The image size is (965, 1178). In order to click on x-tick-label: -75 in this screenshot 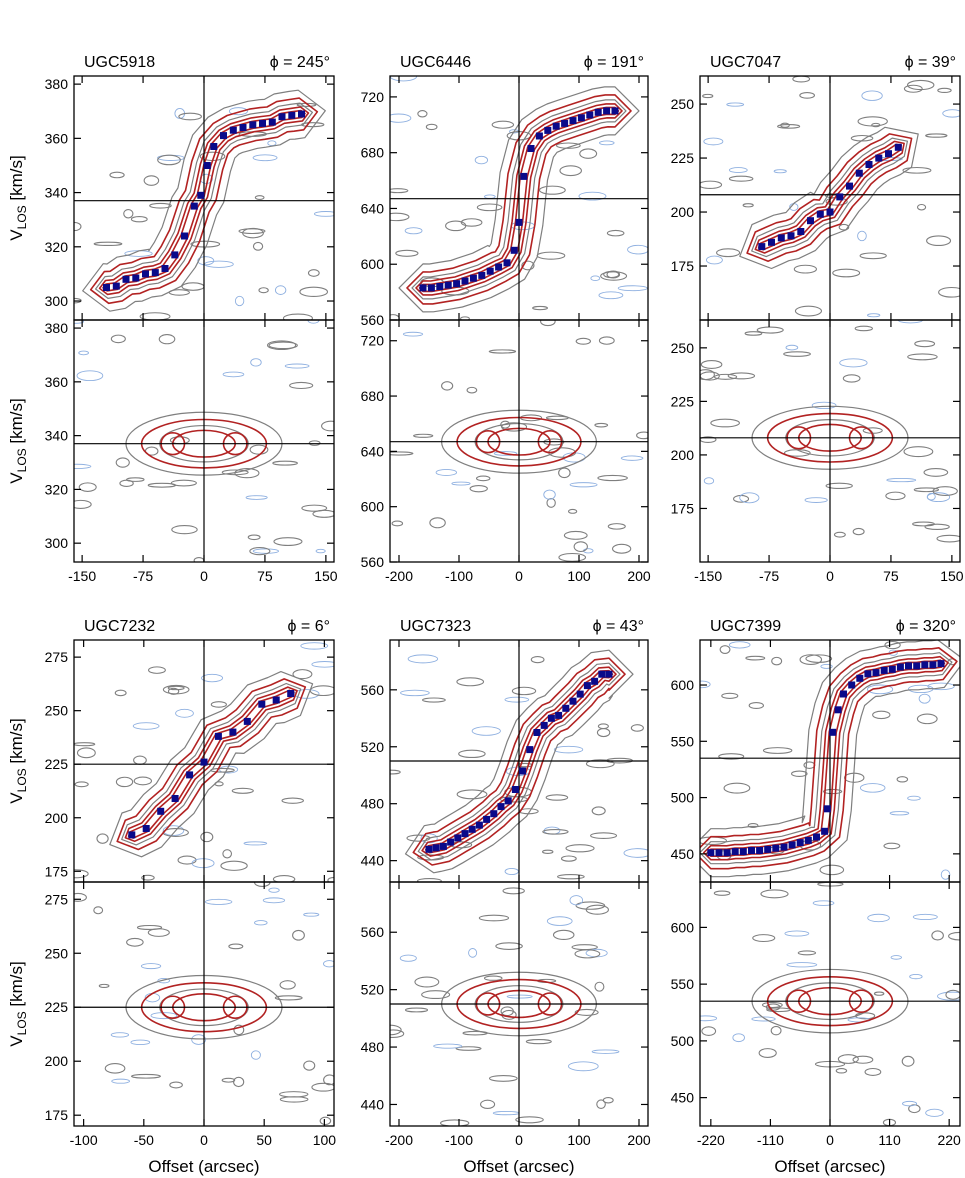, I will do `click(143, 576)`.